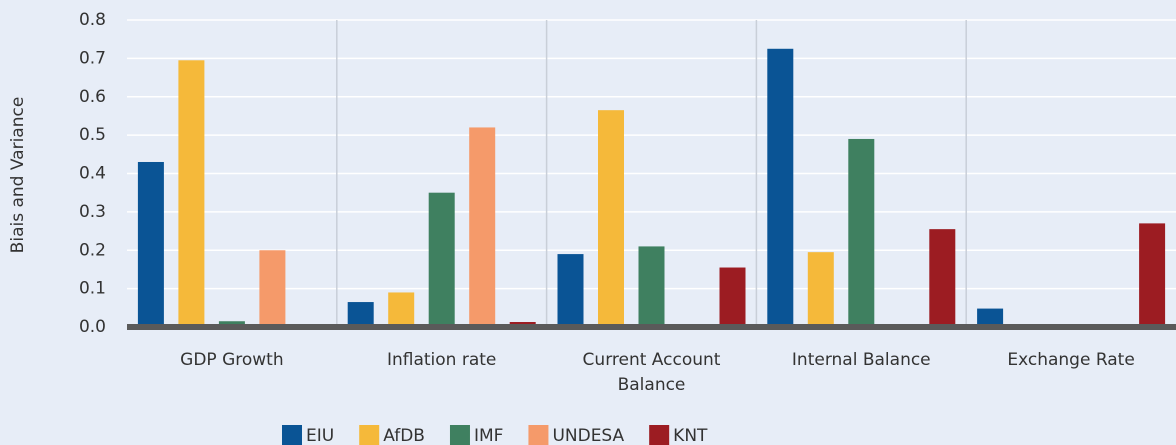  I want to click on legend-label: UNDESA, so click(588, 435).